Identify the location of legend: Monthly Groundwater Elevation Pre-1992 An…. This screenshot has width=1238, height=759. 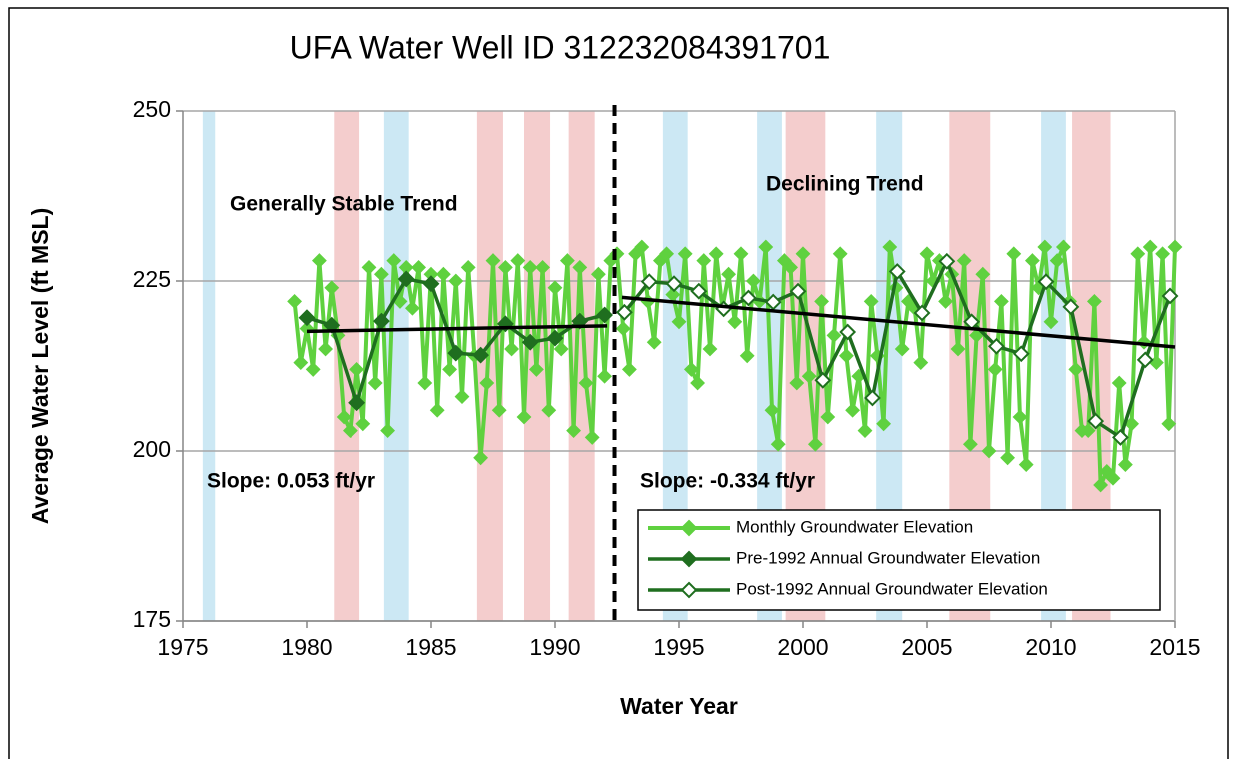
(899, 560).